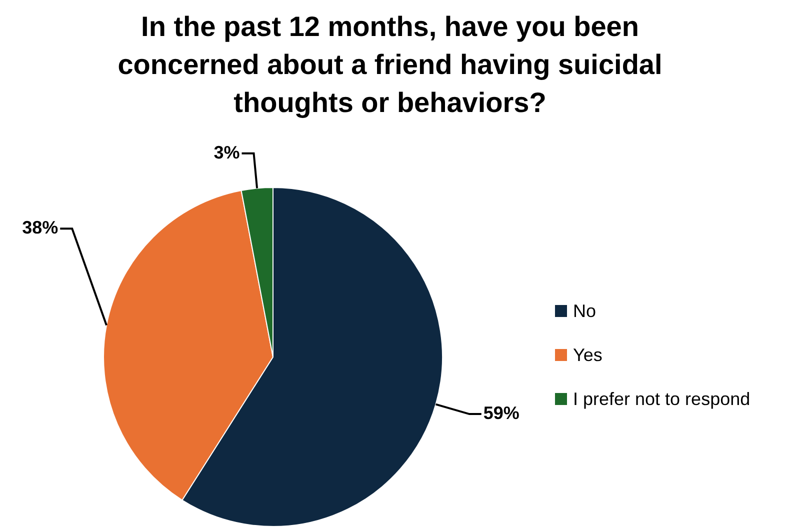 This screenshot has height=527, width=788. I want to click on legend-label: Yes, so click(587, 355).